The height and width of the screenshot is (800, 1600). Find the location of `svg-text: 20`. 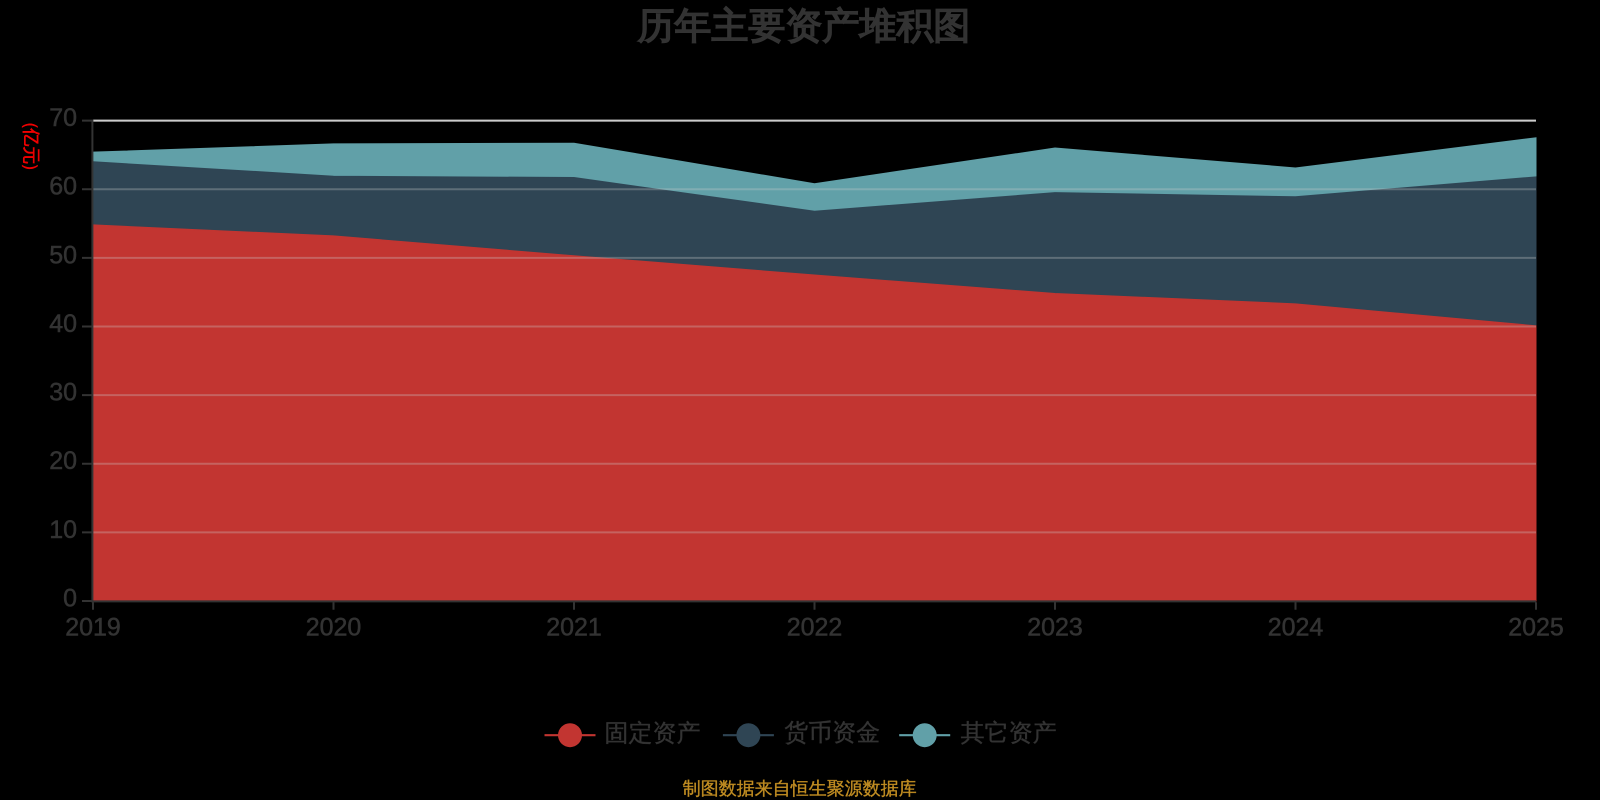

svg-text: 20 is located at coordinates (63, 461).